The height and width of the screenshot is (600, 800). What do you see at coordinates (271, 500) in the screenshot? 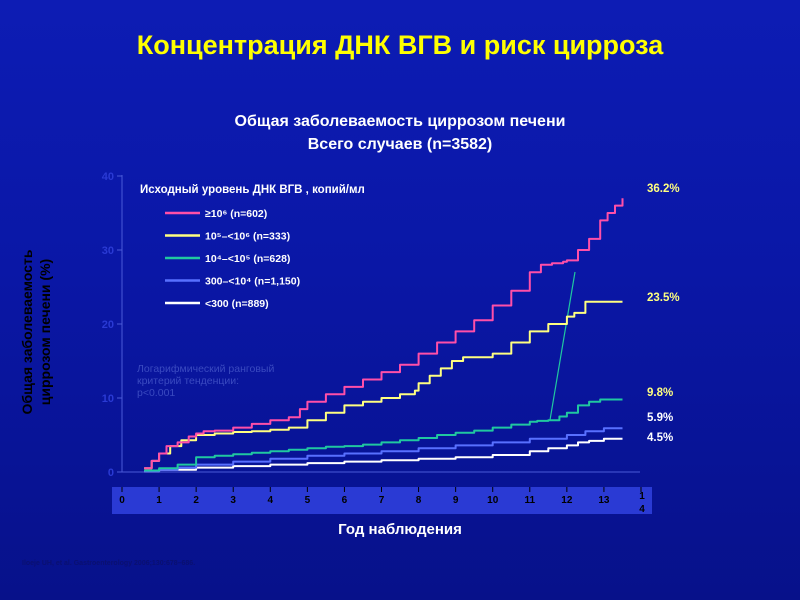
I see `x-tick-label: 4` at bounding box center [271, 500].